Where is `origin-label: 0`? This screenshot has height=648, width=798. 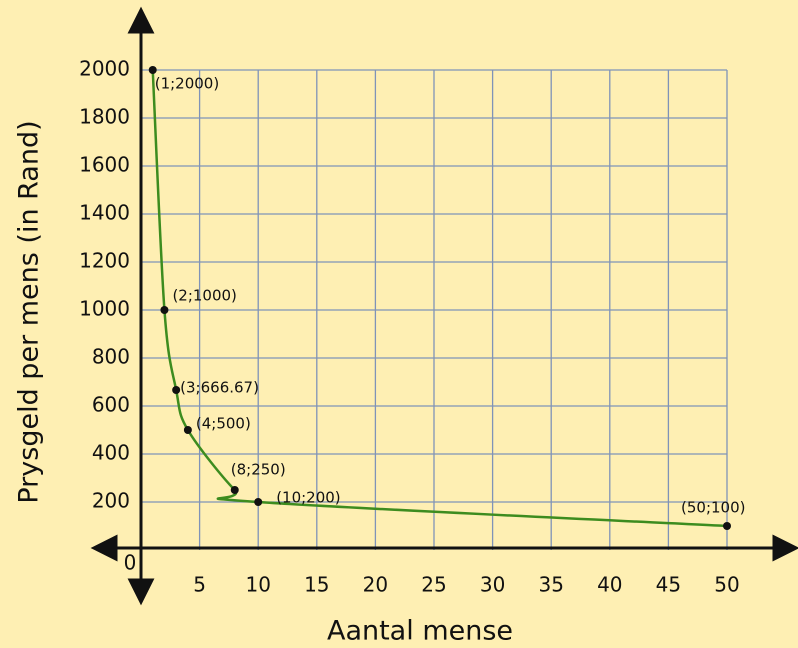 origin-label: 0 is located at coordinates (130, 563).